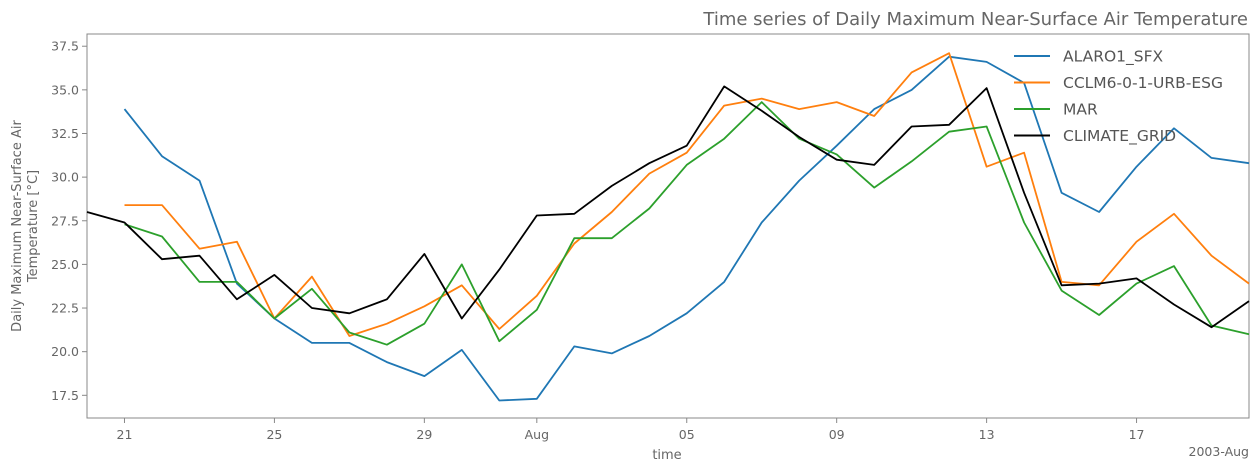 This screenshot has width=1258, height=471. Describe the element at coordinates (65, 395) in the screenshot. I see `y-tick-label: 17.5` at that location.